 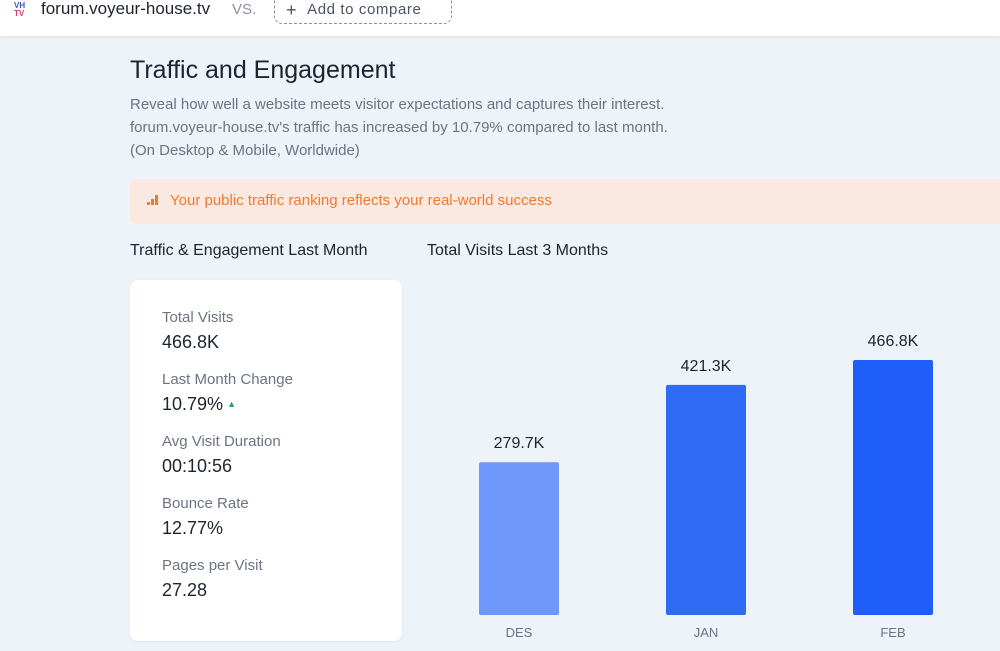 I want to click on data-label-jan: 421.3K, so click(x=706, y=366).